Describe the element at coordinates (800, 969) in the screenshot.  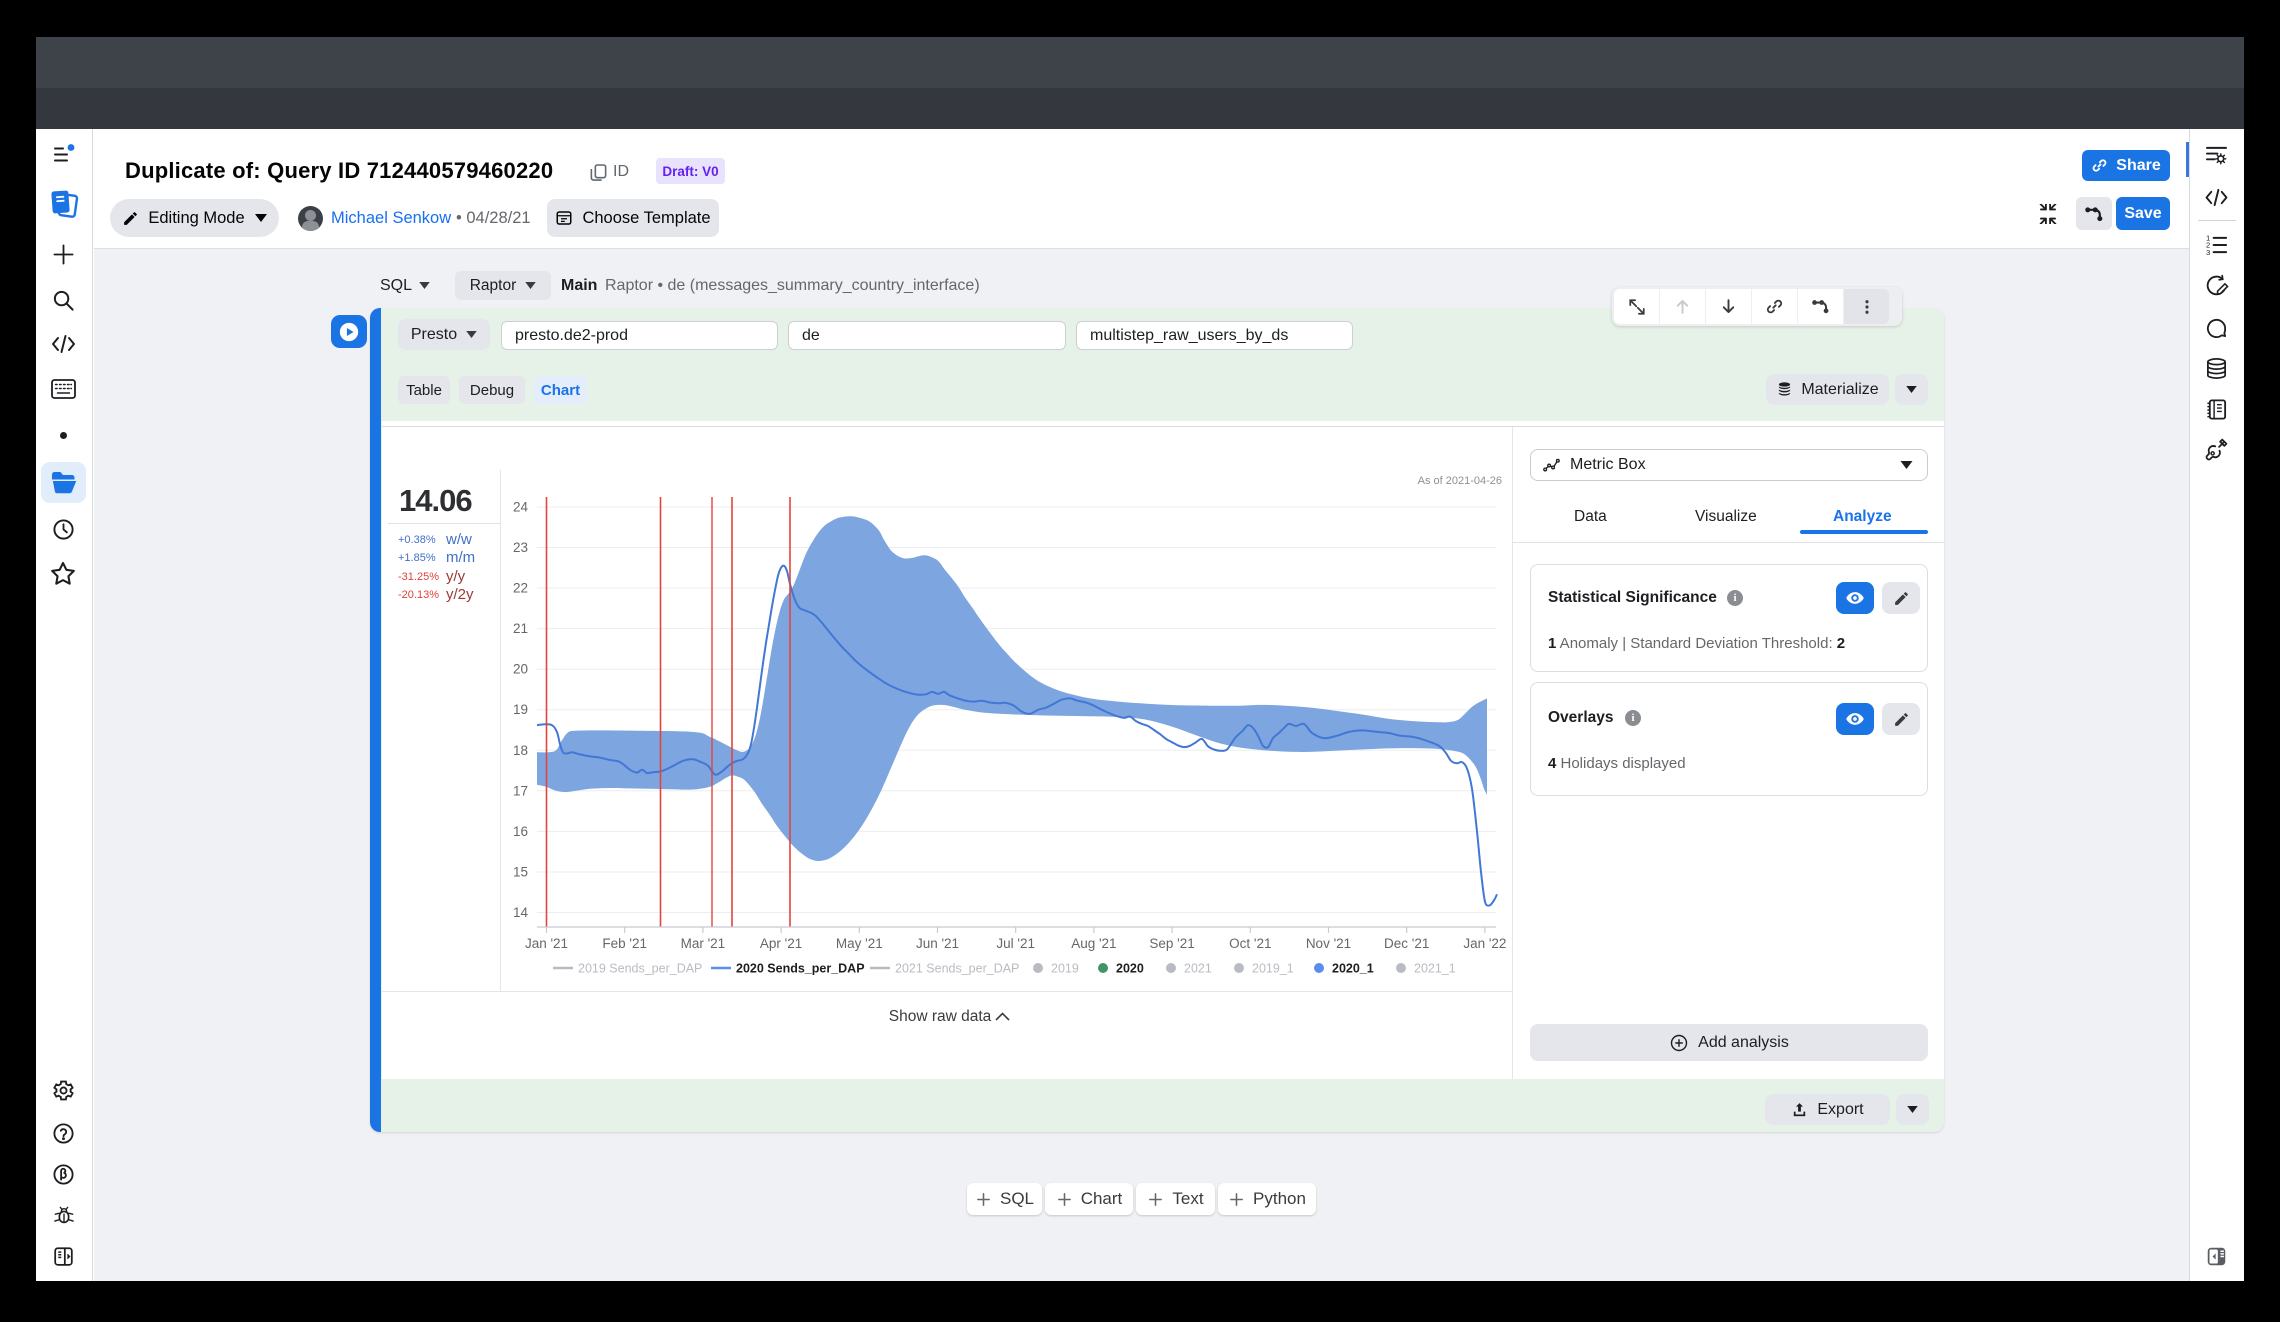
I see `svg-text: 2020 Sends_per_DAP` at that location.